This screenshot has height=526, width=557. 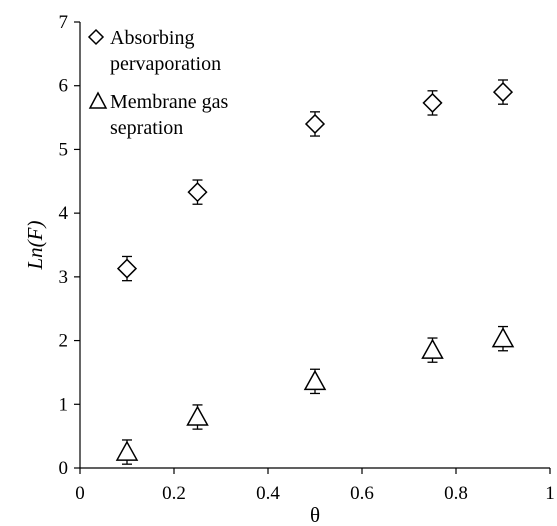 What do you see at coordinates (268, 493) in the screenshot?
I see `x-tick-label: 0.4` at bounding box center [268, 493].